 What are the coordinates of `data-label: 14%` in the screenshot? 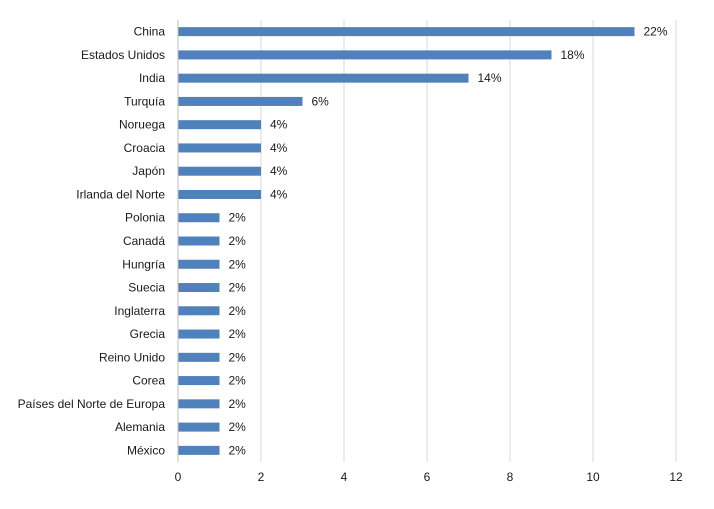 It's located at (490, 78).